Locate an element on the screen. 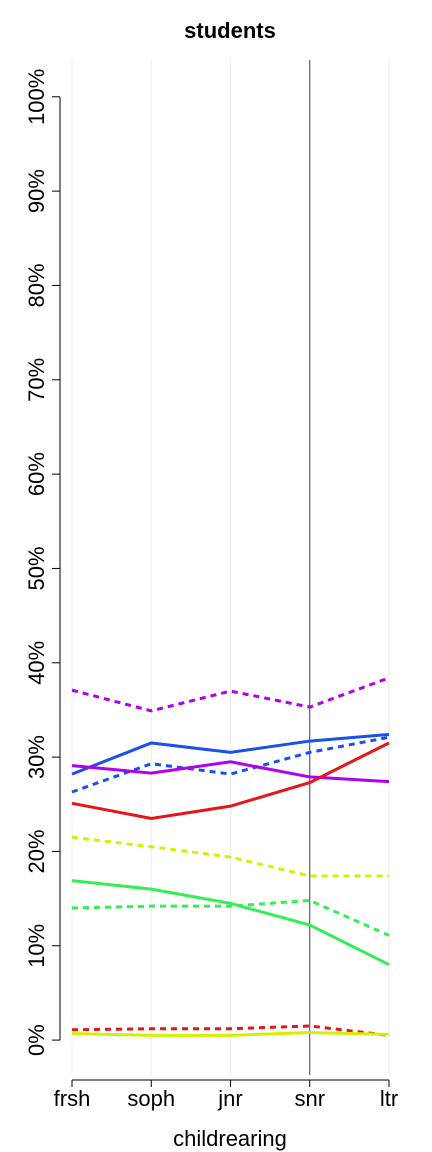  x-axis-label: childrearing is located at coordinates (230, 1138).